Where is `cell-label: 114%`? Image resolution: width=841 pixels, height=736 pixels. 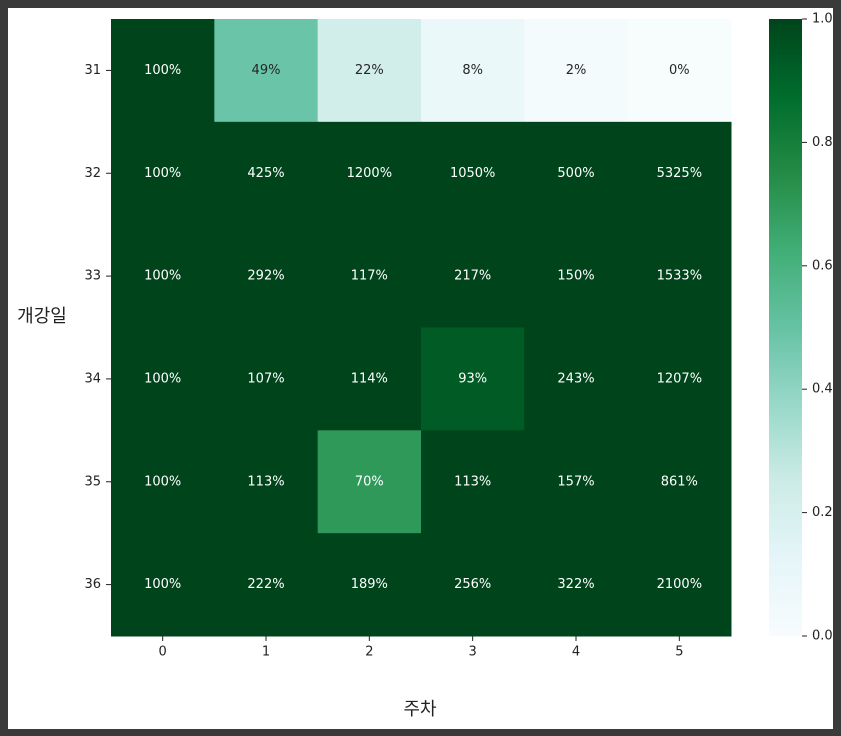 cell-label: 114% is located at coordinates (369, 378).